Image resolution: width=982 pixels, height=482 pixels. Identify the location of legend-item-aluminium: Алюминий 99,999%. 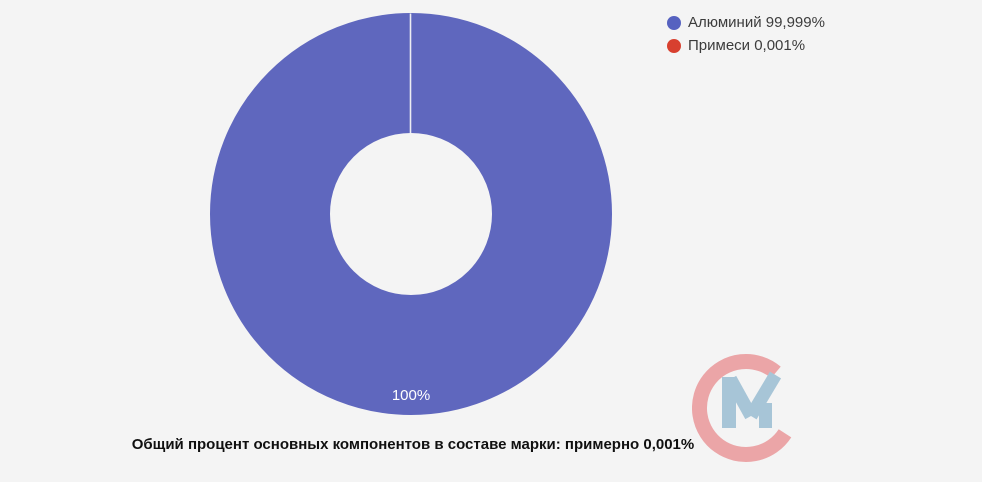
(746, 22).